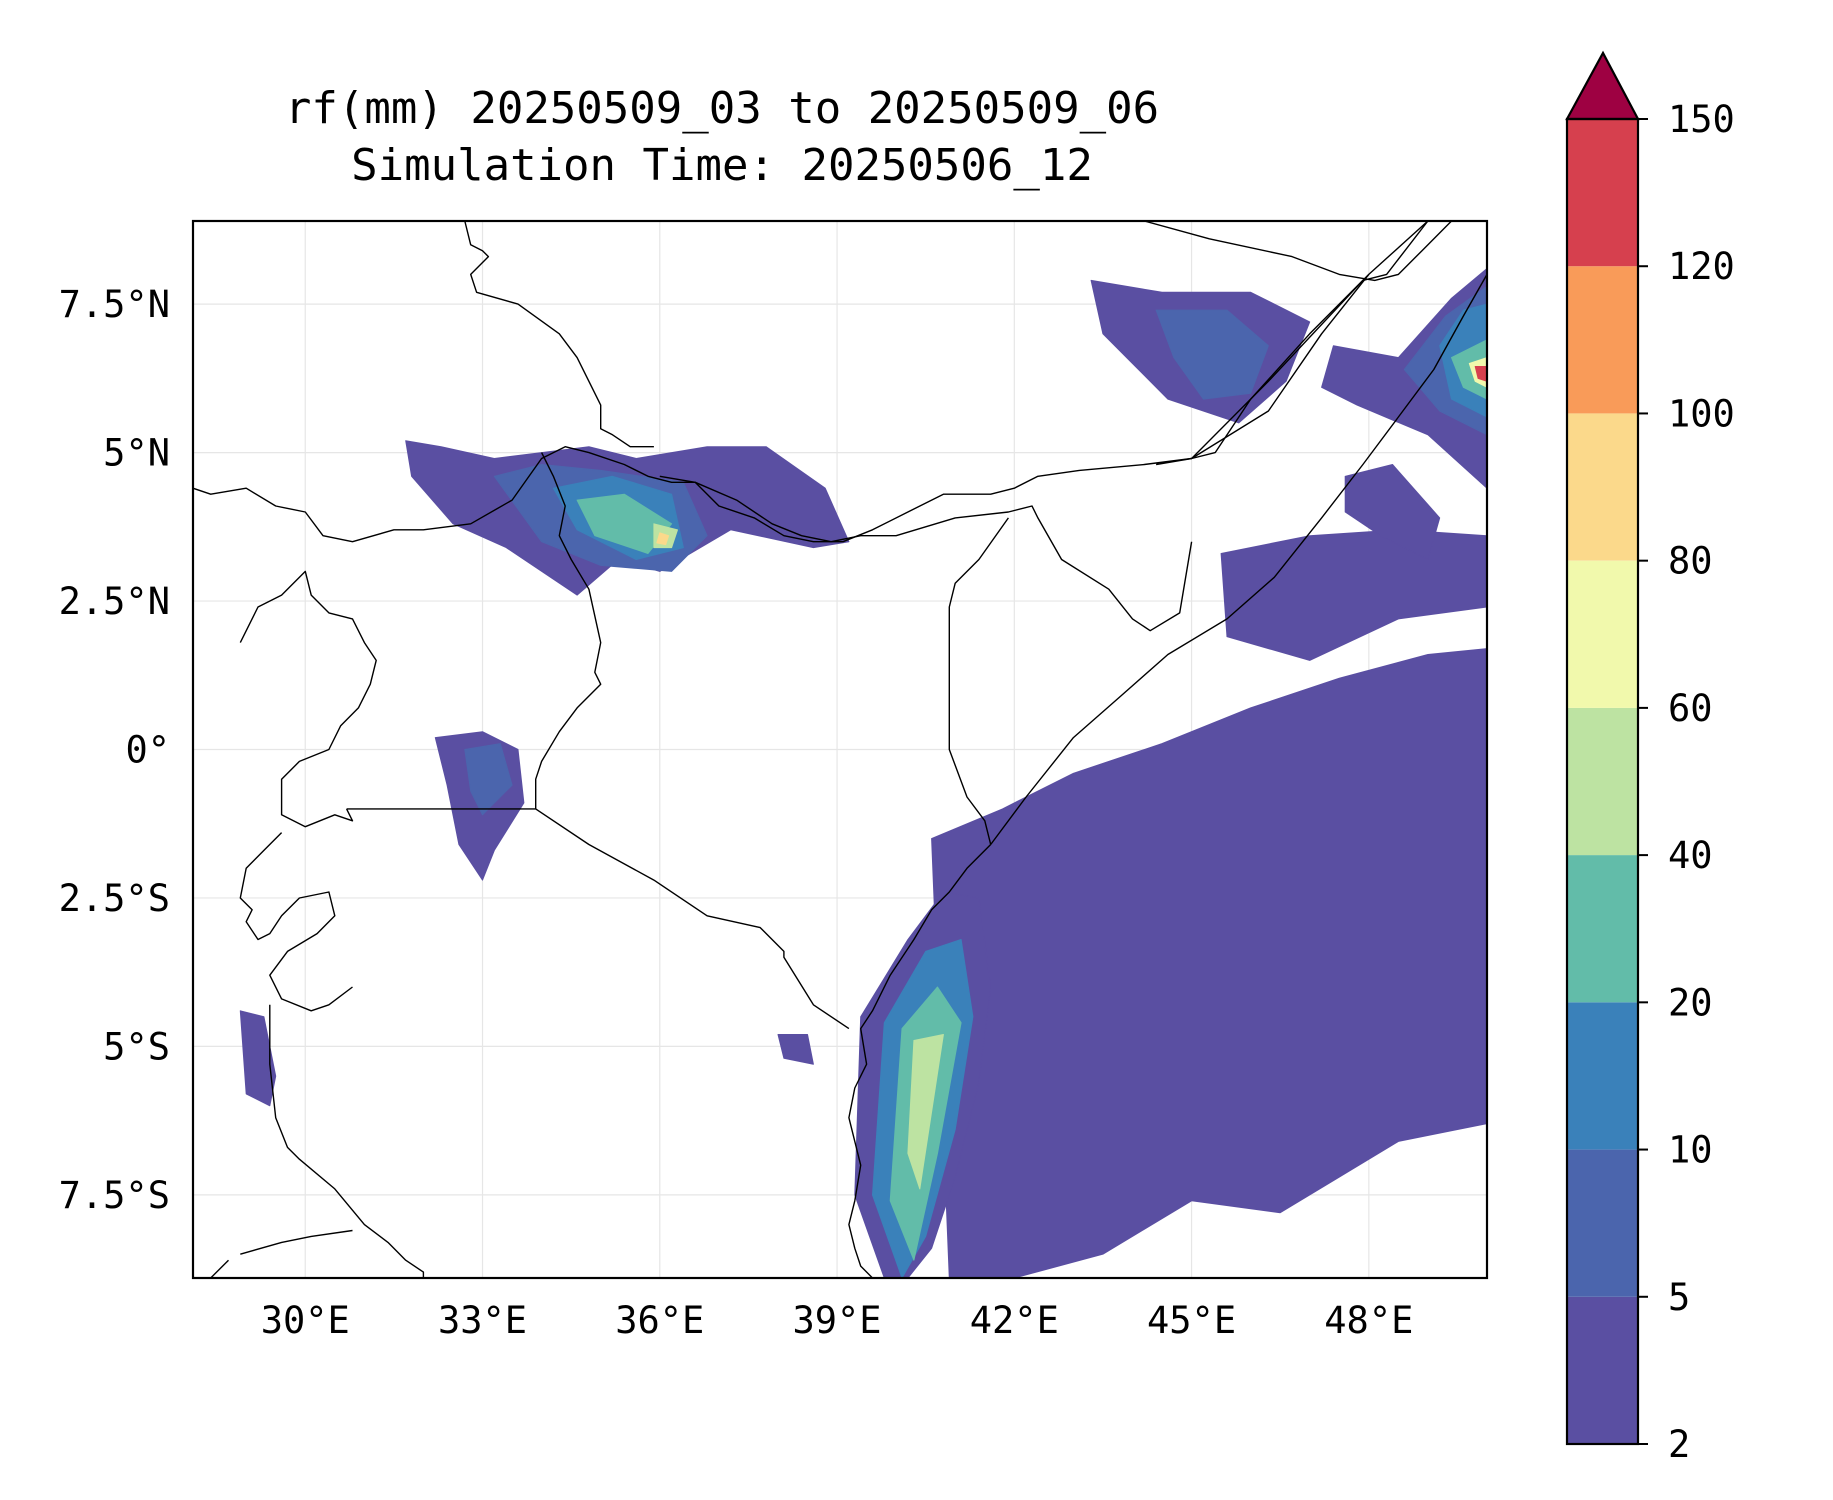  Describe the element at coordinates (1014, 1320) in the screenshot. I see `x-tick-label: 42°E` at that location.